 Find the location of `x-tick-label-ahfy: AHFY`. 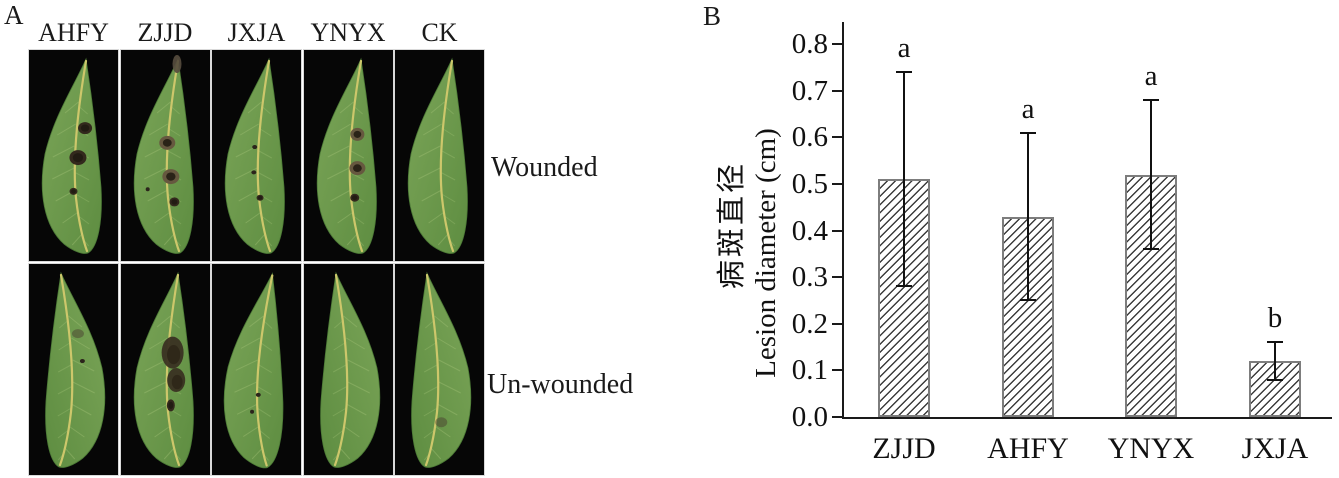

x-tick-label-ahfy: AHFY is located at coordinates (1028, 448).